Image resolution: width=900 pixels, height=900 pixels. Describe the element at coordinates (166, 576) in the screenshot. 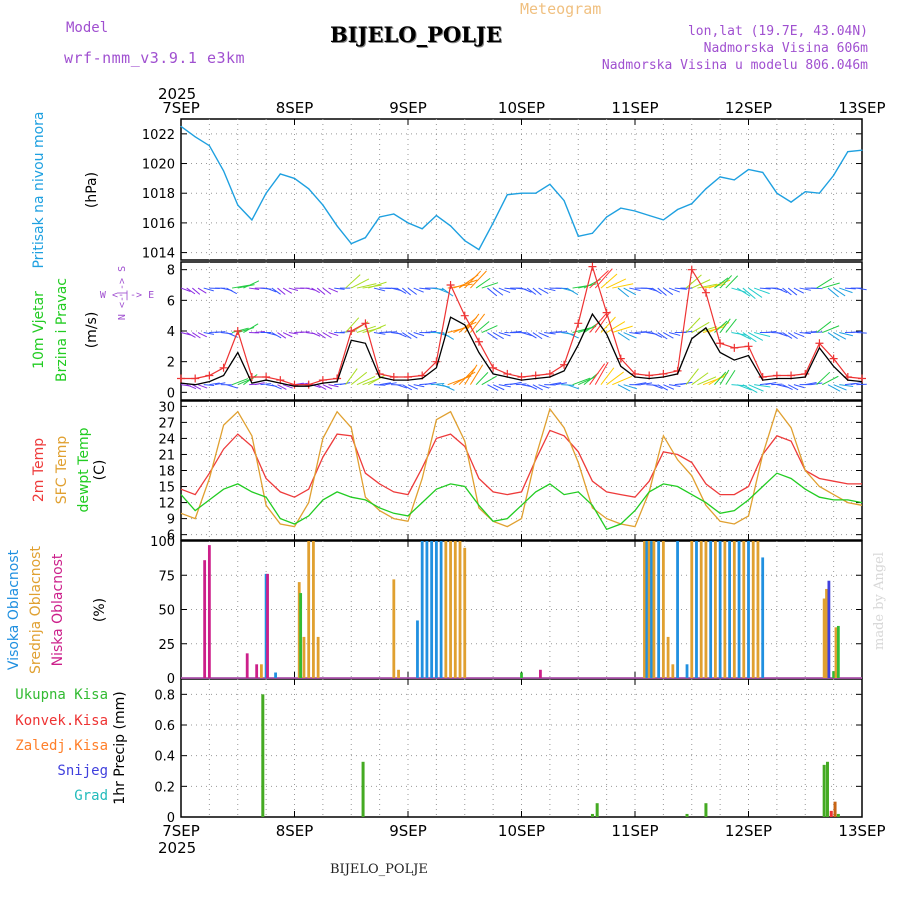

I see `ytick-label-cloud_cover: 75` at that location.